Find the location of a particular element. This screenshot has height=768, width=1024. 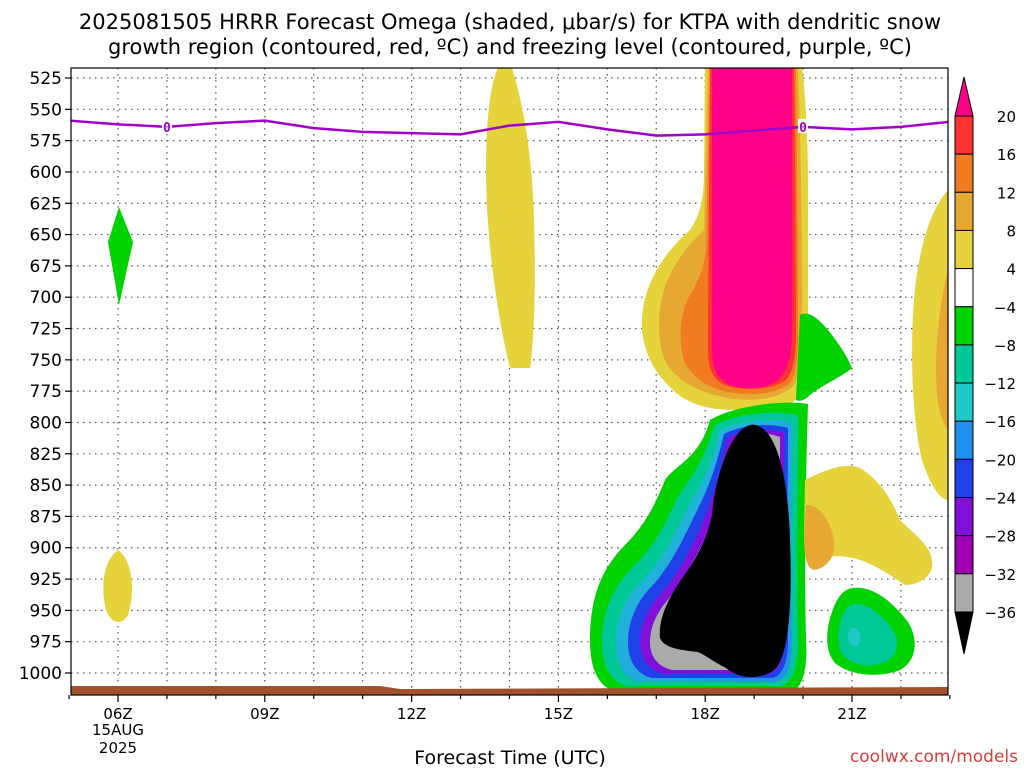

x-date-line1: 15AUG is located at coordinates (118, 730).